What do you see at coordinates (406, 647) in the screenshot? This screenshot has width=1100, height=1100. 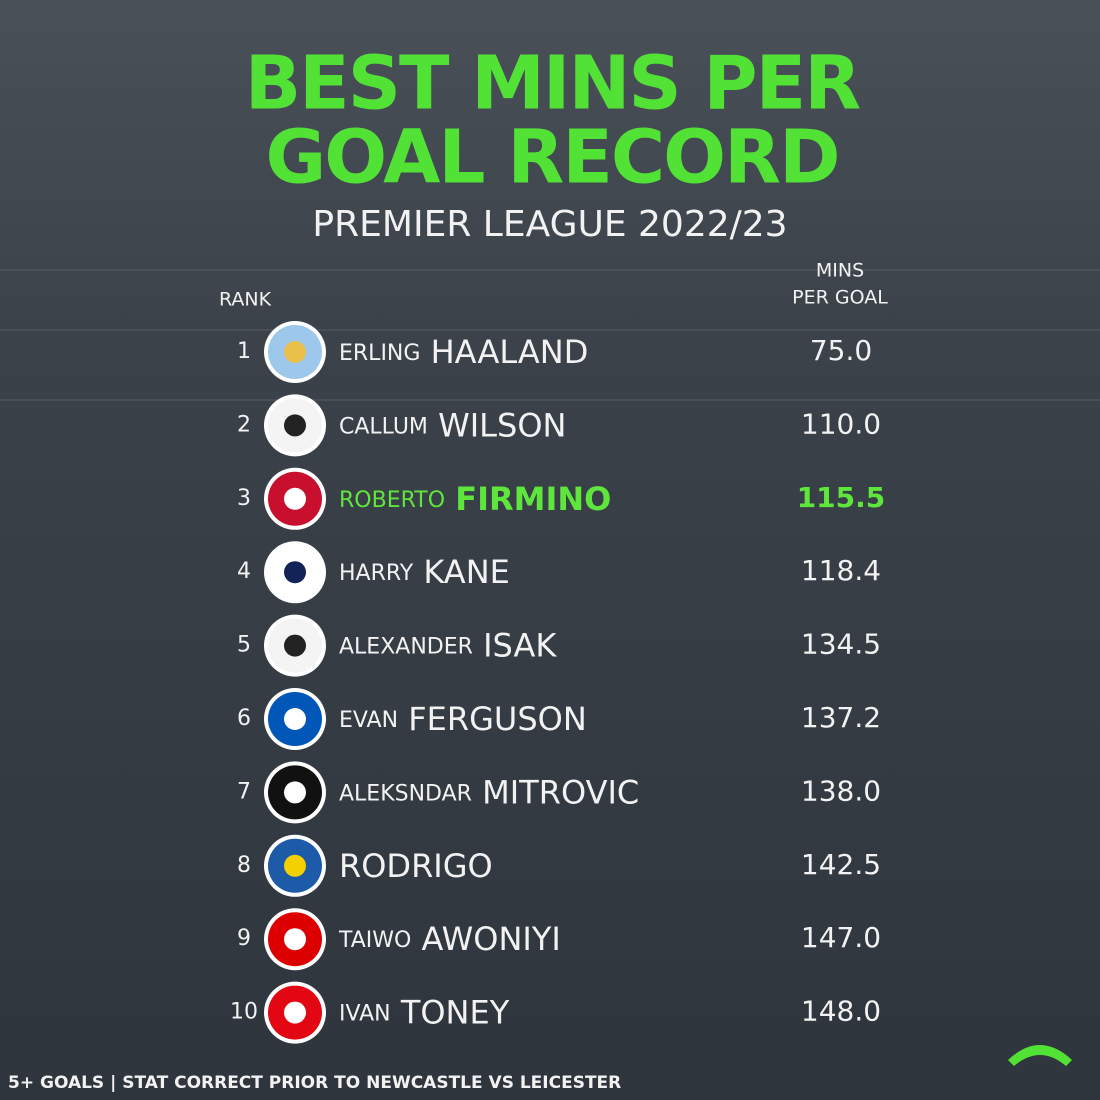 I see `first-name: ALEXANDER` at bounding box center [406, 647].